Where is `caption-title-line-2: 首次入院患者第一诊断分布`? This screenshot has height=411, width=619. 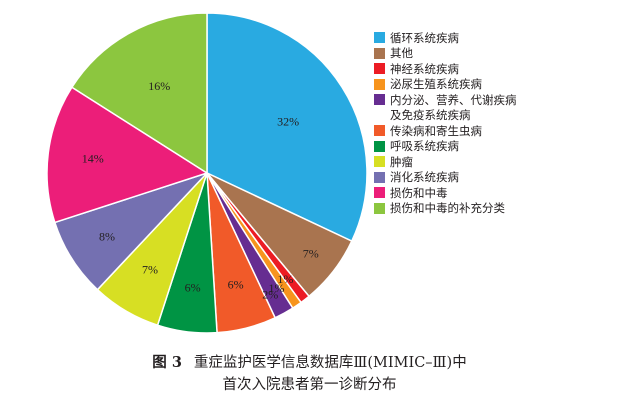
caption-title-line-2: 首次入院患者第一诊断分布 is located at coordinates (309, 385).